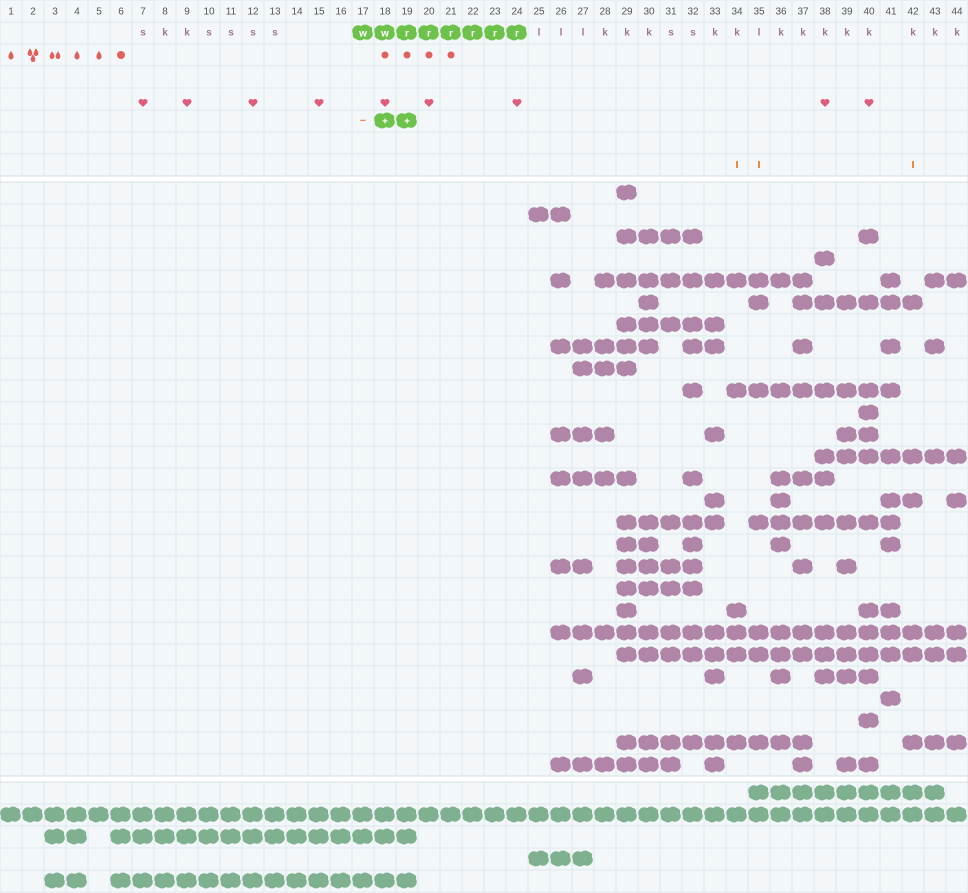 This screenshot has height=893, width=968. I want to click on column-number: 36, so click(781, 12).